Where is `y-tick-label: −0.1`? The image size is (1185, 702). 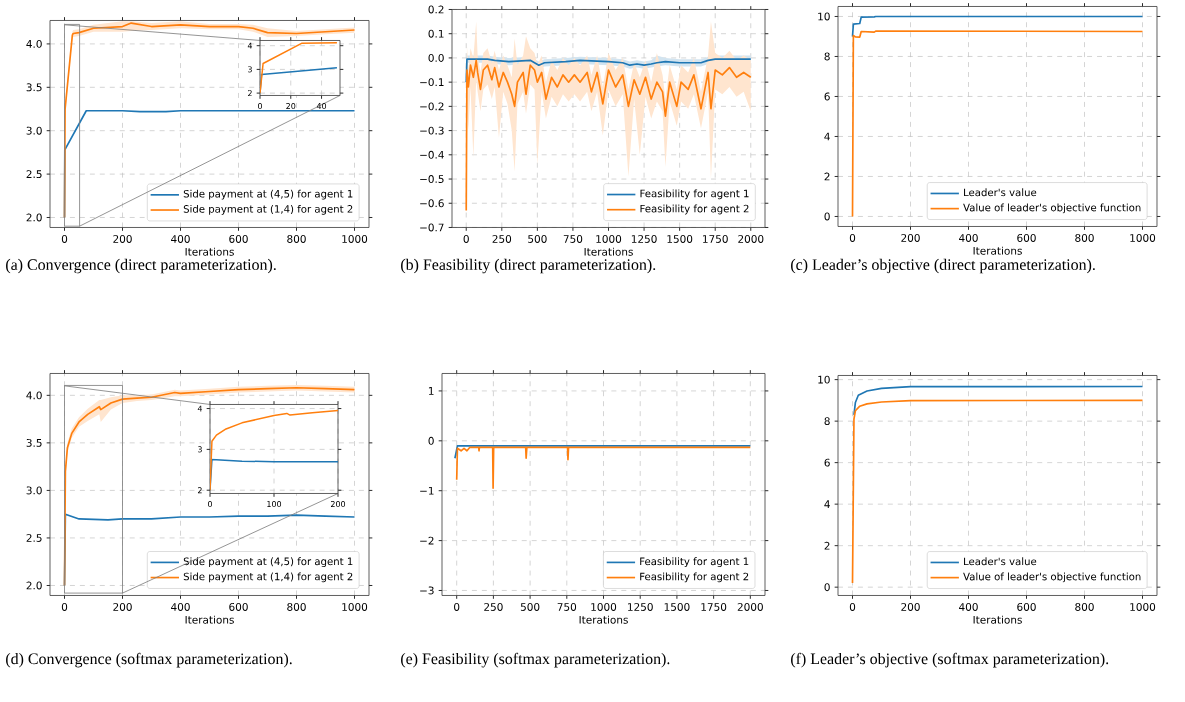
y-tick-label: −0.1 is located at coordinates (432, 81).